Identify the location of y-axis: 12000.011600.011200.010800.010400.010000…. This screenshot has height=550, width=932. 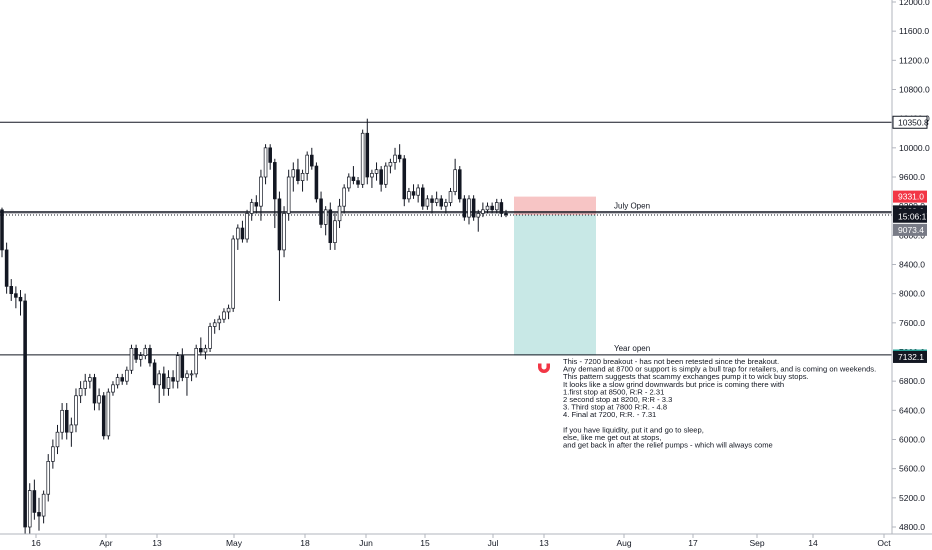
(911, 266).